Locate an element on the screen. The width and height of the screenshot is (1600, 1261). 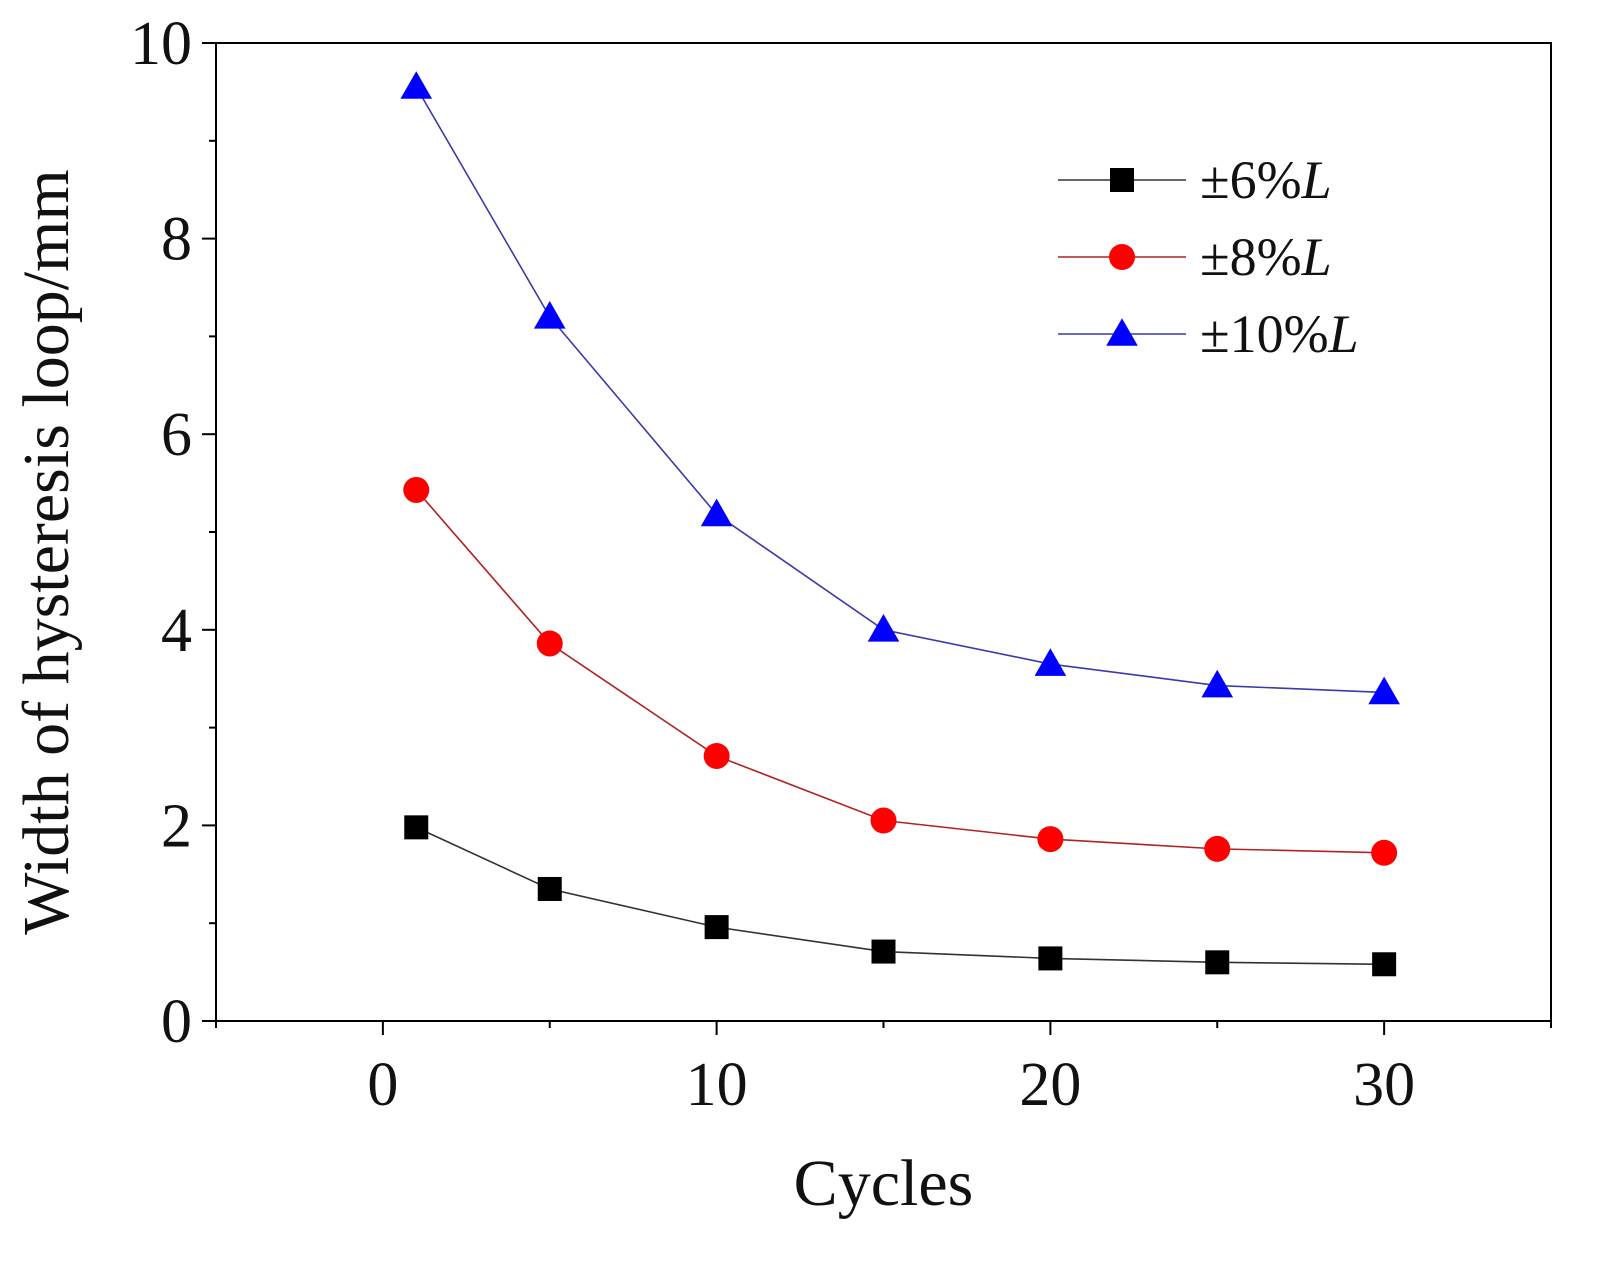
y-axis-title: Width of hysteresis loop/mm is located at coordinates (46, 551).